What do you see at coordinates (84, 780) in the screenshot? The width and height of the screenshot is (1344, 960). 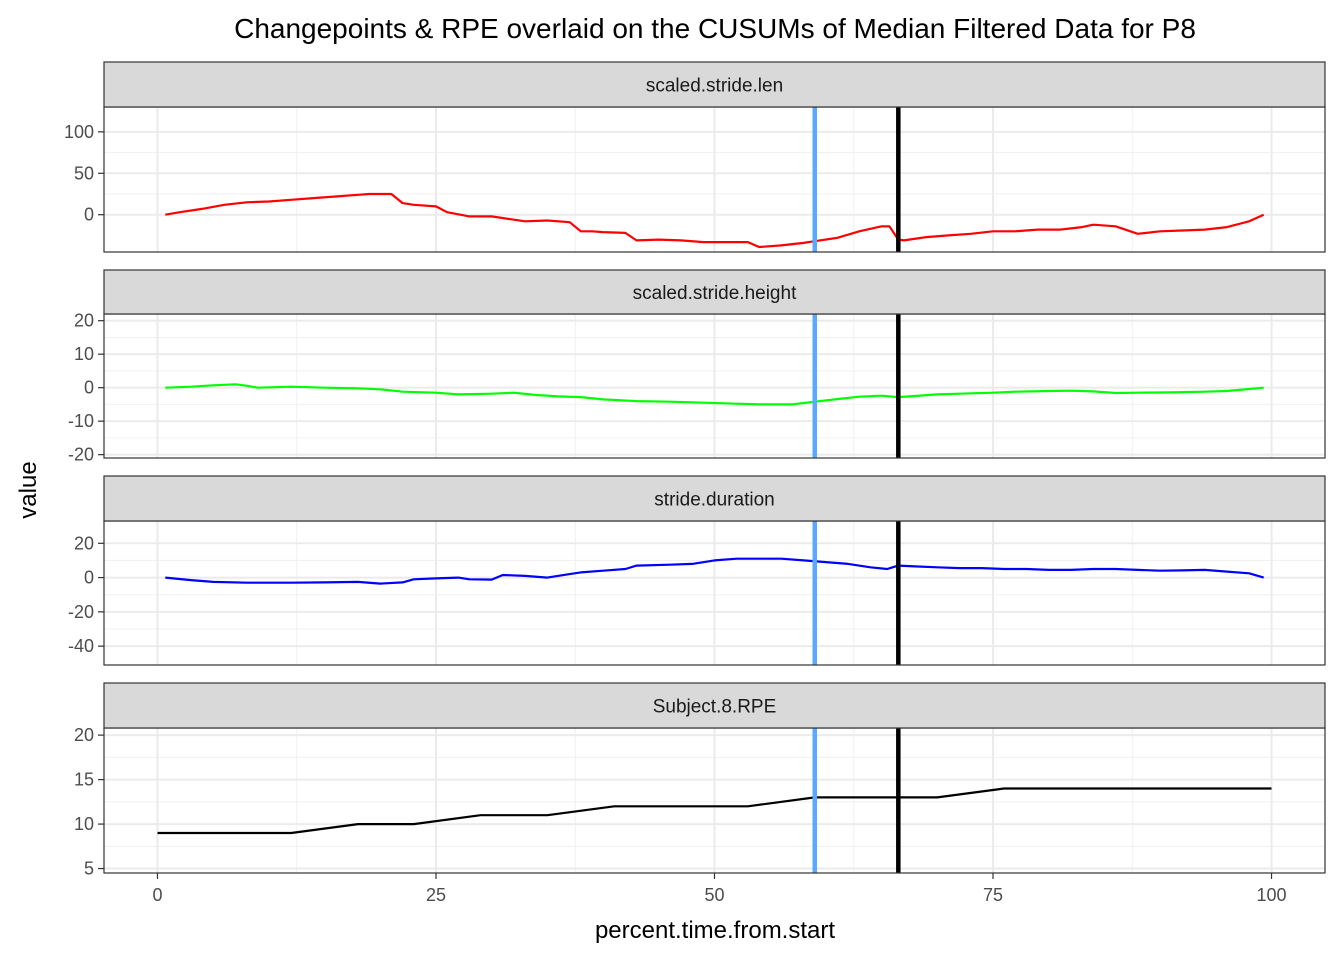 I see `y-tick-label: 15` at bounding box center [84, 780].